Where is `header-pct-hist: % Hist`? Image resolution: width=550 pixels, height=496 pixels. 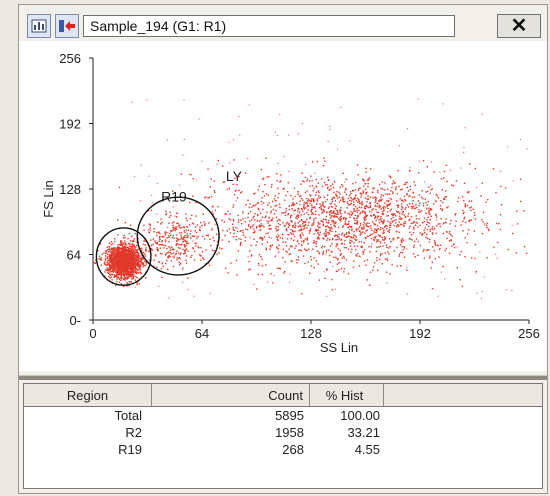 header-pct-hist: % Hist is located at coordinates (347, 395).